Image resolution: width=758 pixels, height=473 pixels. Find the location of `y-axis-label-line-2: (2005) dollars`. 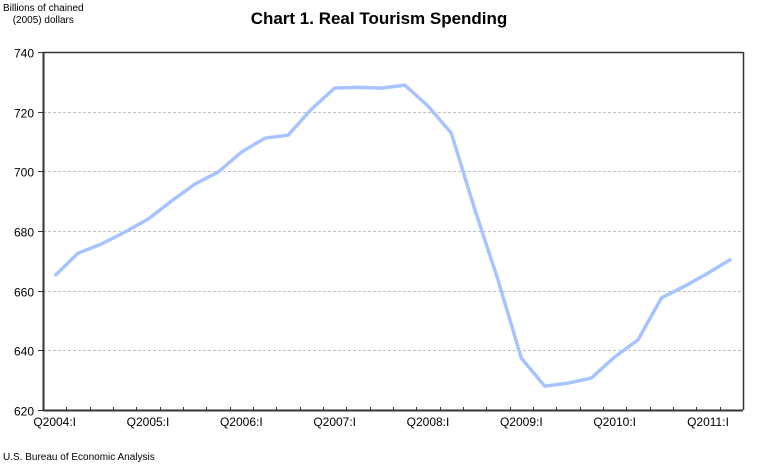

y-axis-label-line-2: (2005) dollars is located at coordinates (43, 20).